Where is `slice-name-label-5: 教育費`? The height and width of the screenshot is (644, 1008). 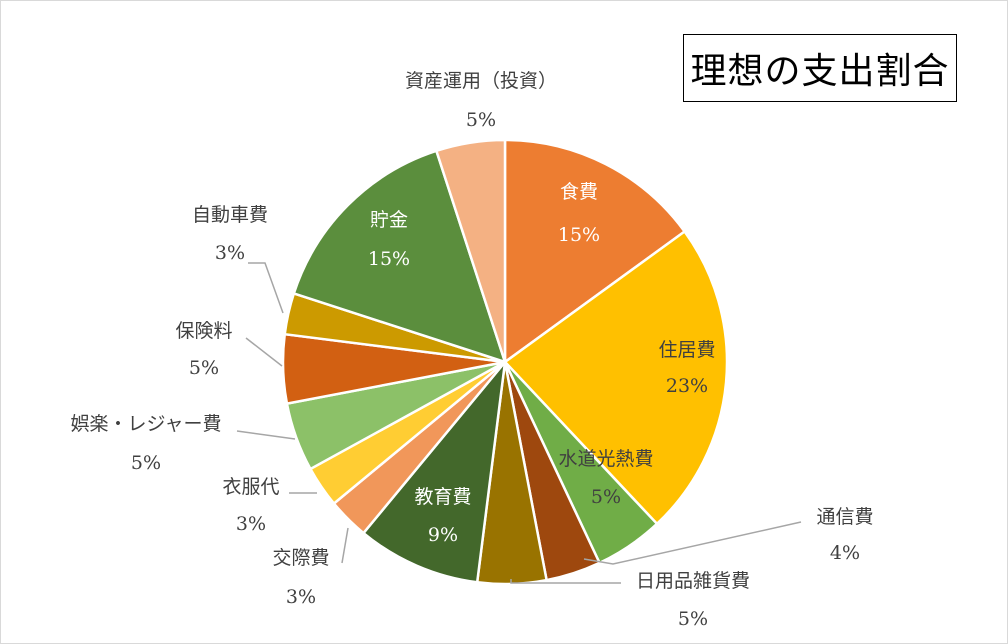
slice-name-label-5: 教育費 is located at coordinates (442, 497).